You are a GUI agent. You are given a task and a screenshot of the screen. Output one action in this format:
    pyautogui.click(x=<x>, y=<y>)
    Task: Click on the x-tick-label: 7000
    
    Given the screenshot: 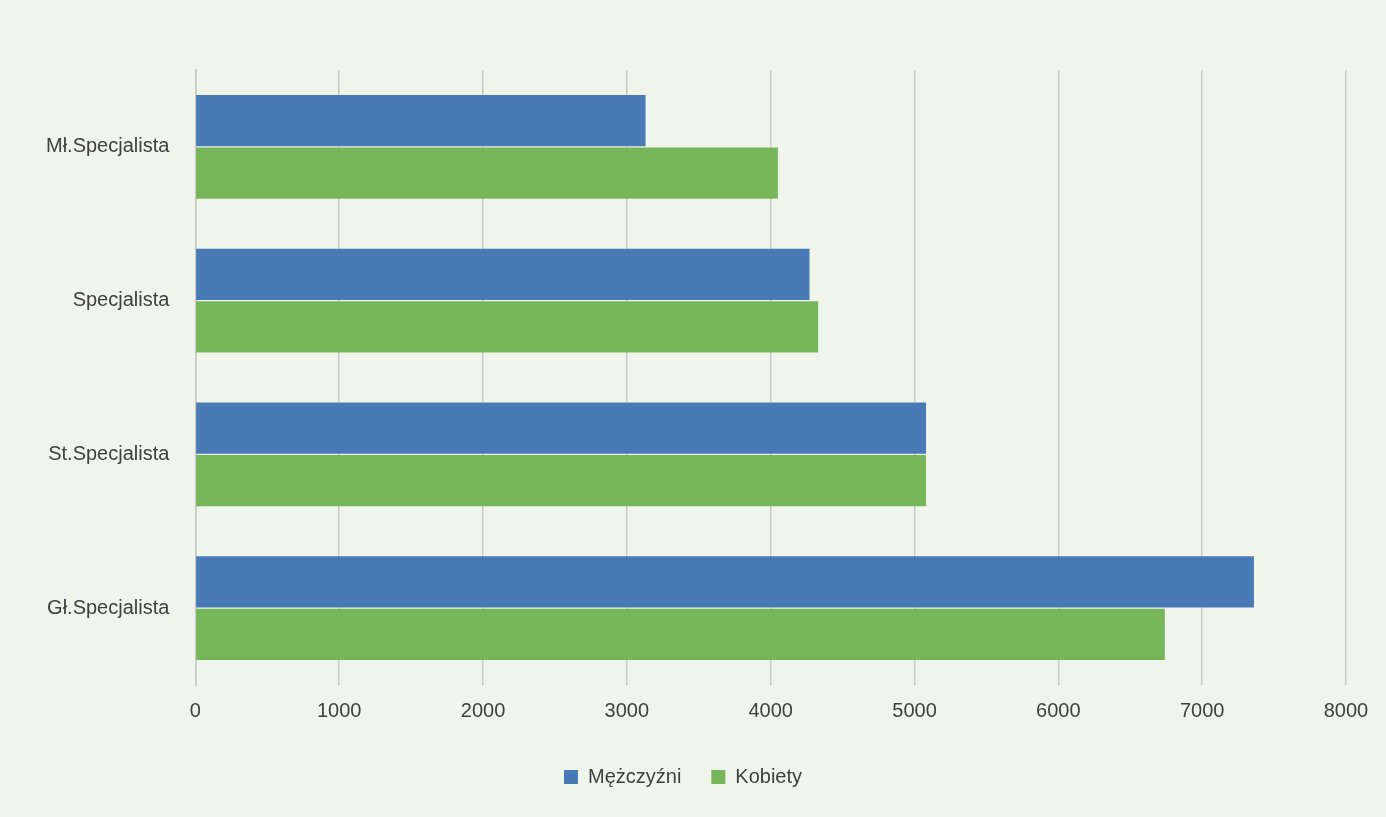 What is the action you would take?
    pyautogui.click(x=1202, y=709)
    